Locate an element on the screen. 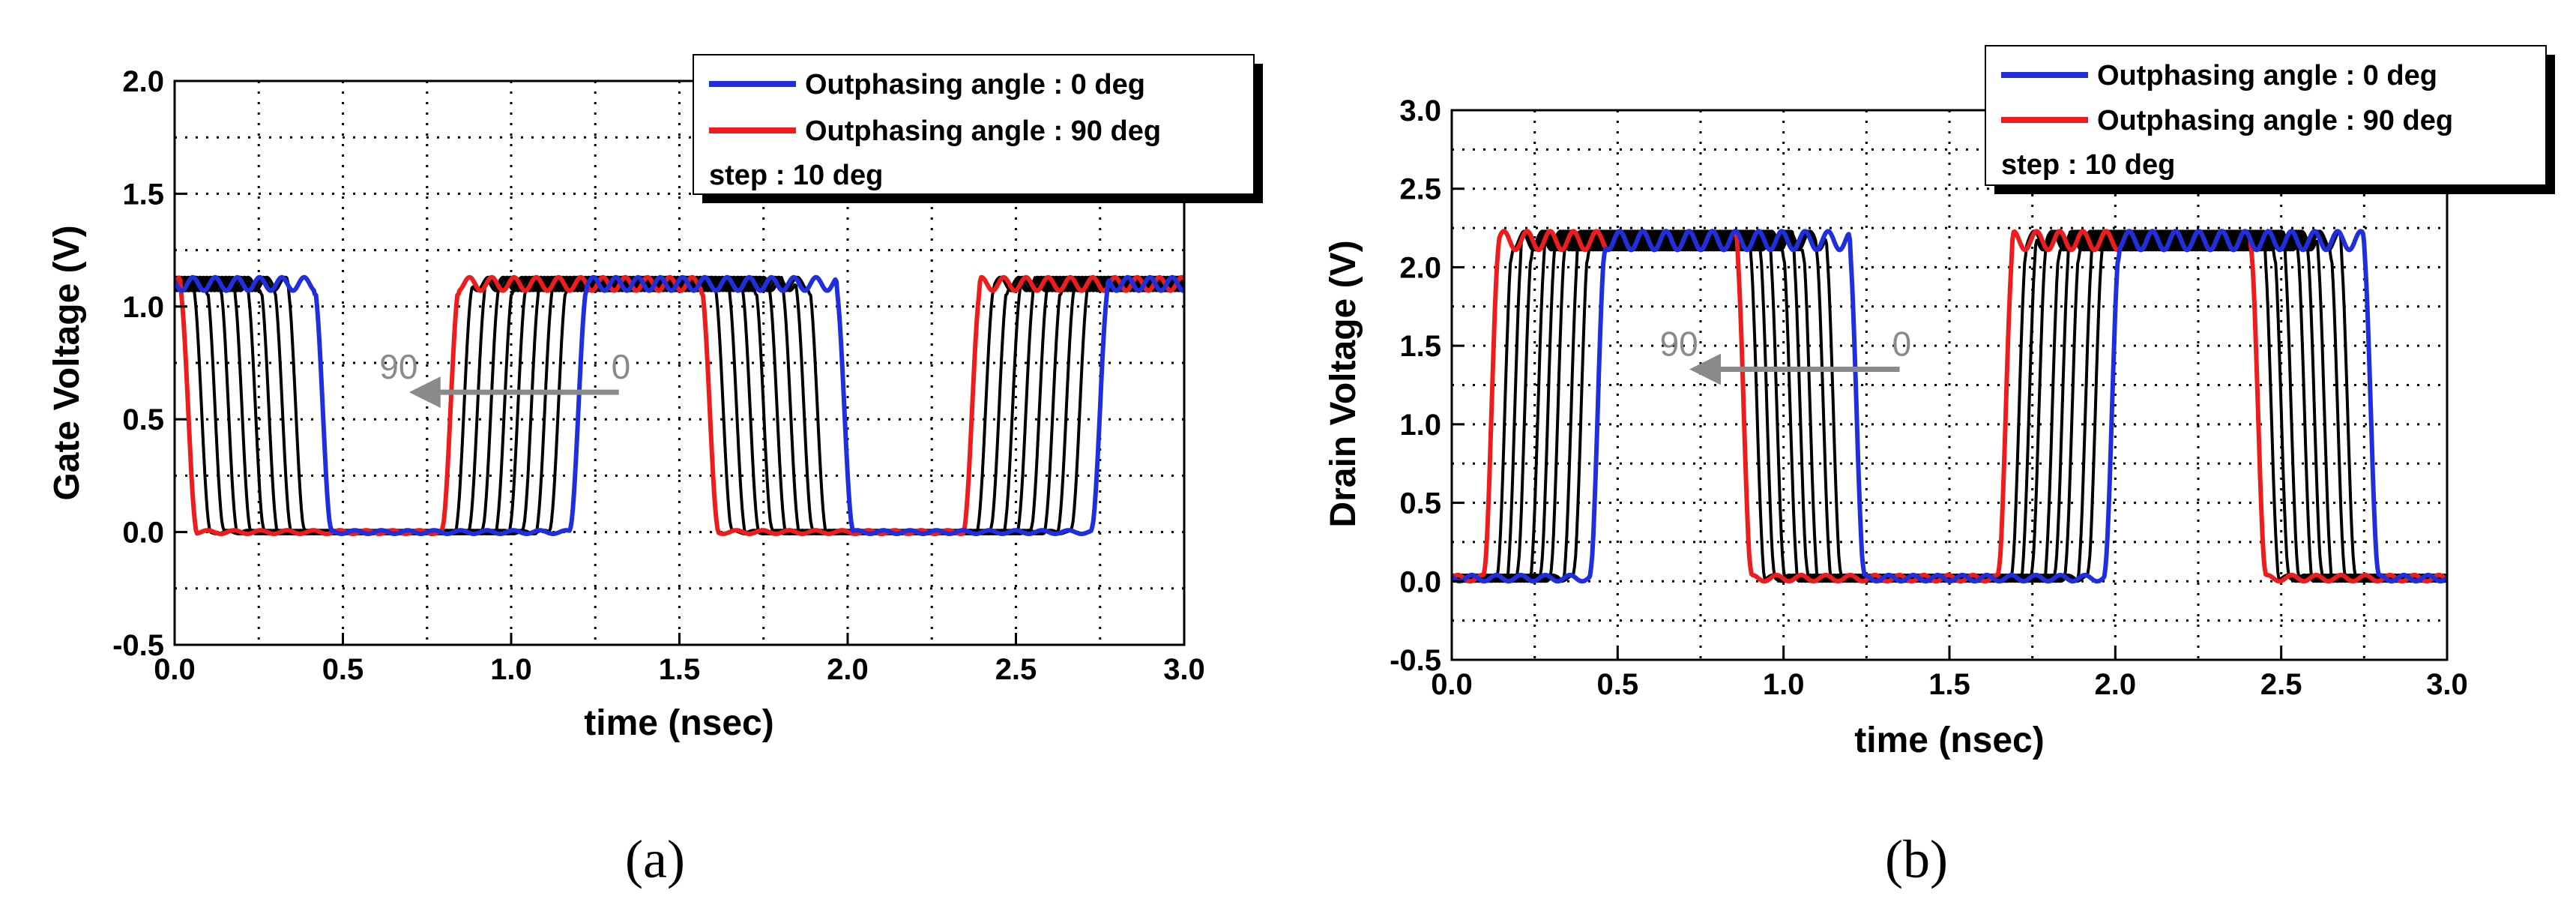  panel-caption: (a) is located at coordinates (655, 859).